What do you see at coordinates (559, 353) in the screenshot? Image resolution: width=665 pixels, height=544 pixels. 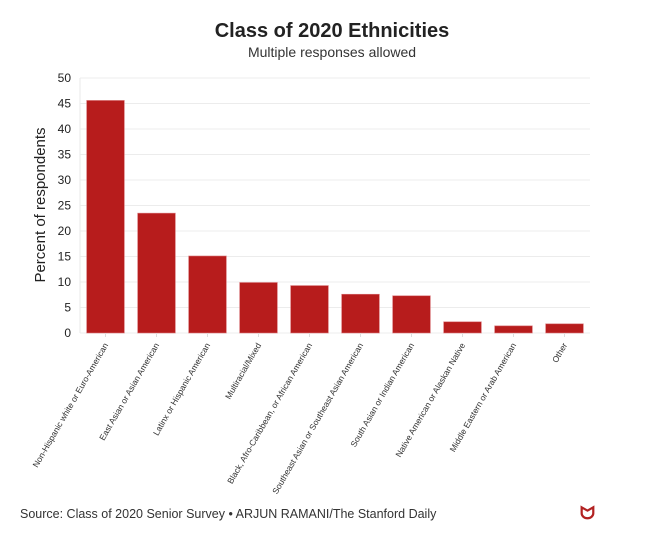 I see `x-tick-label: Other` at bounding box center [559, 353].